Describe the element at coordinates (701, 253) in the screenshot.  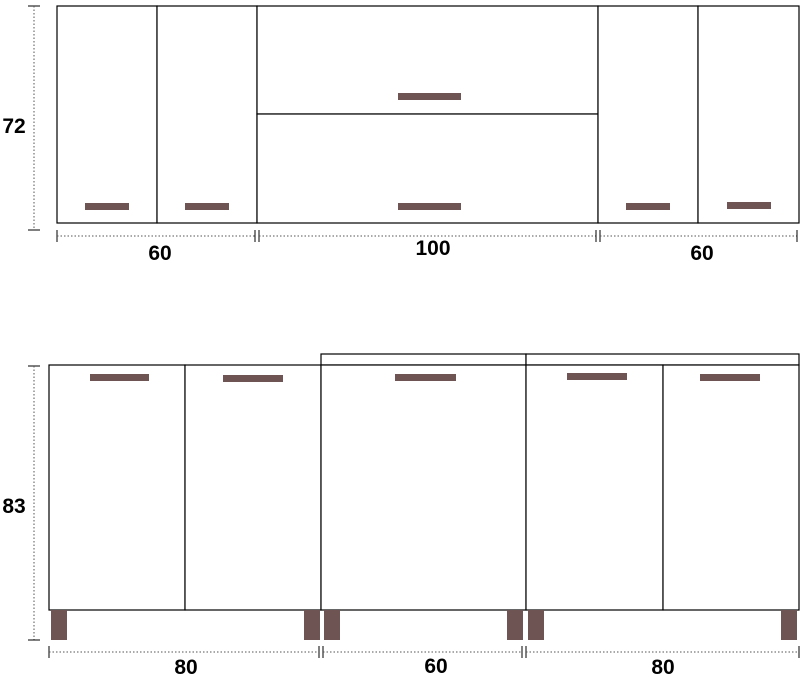
I see `upper-width-label-right: 60` at that location.